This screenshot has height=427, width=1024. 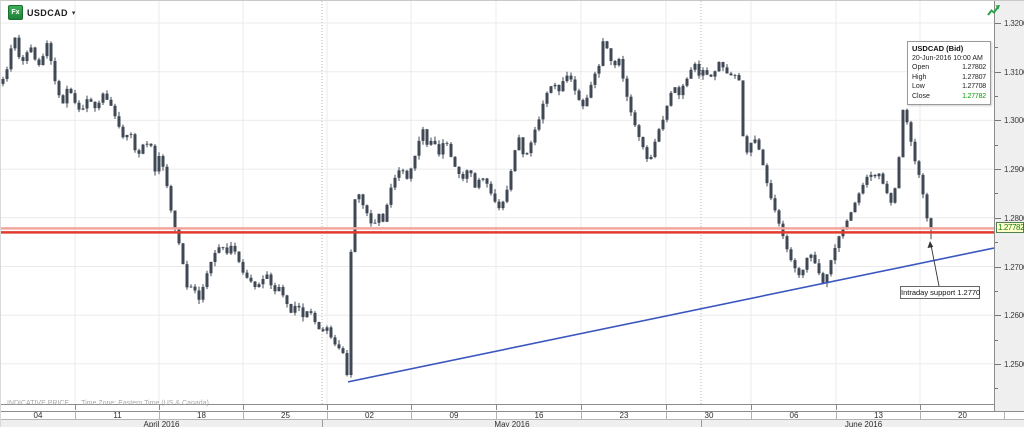 I want to click on tooltip-row: High 1.27807, so click(x=949, y=77).